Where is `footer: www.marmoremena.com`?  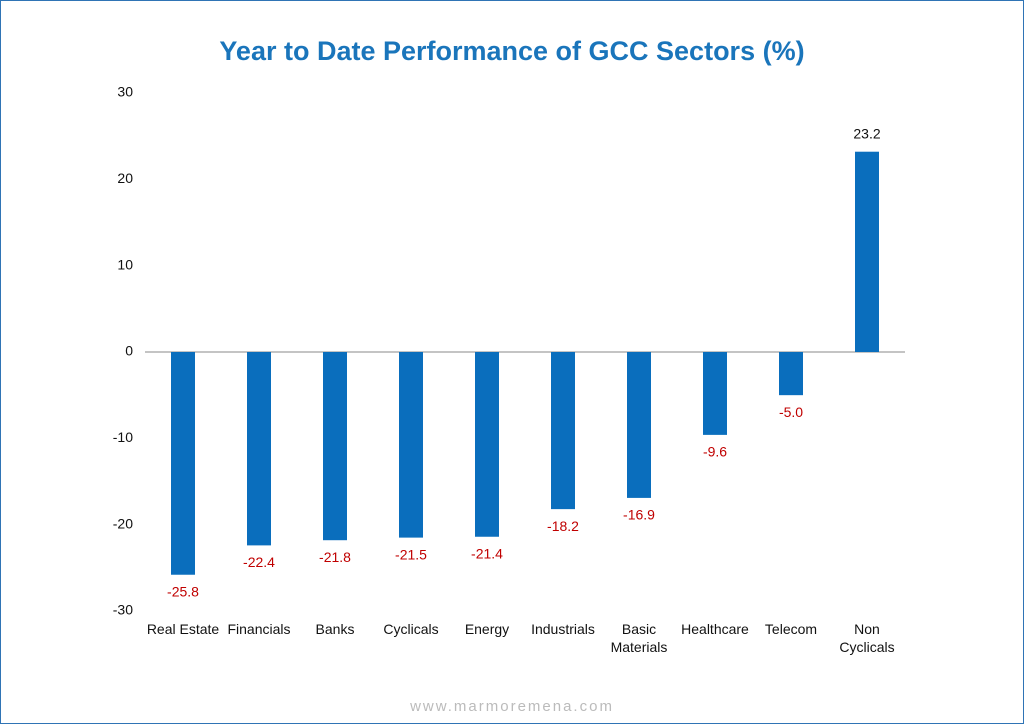 footer: www.marmoremena.com is located at coordinates (511, 706).